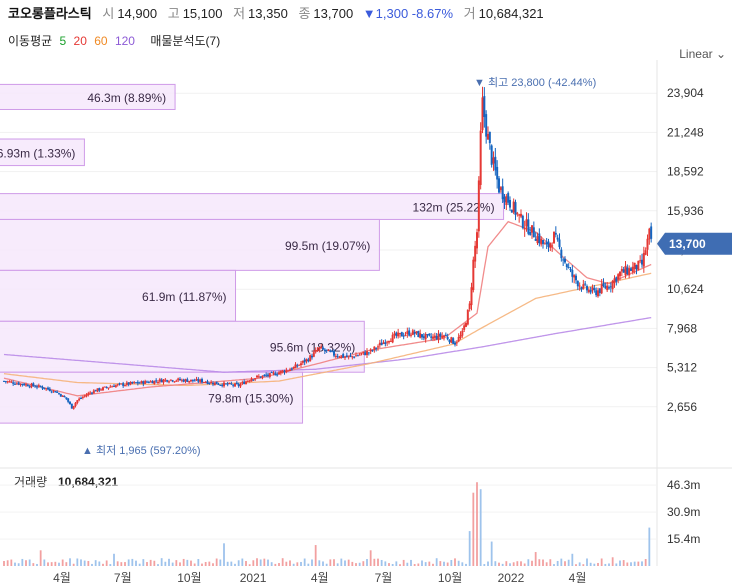 This screenshot has width=732, height=587. Describe the element at coordinates (450, 578) in the screenshot. I see `x-tick-label: 10월` at that location.